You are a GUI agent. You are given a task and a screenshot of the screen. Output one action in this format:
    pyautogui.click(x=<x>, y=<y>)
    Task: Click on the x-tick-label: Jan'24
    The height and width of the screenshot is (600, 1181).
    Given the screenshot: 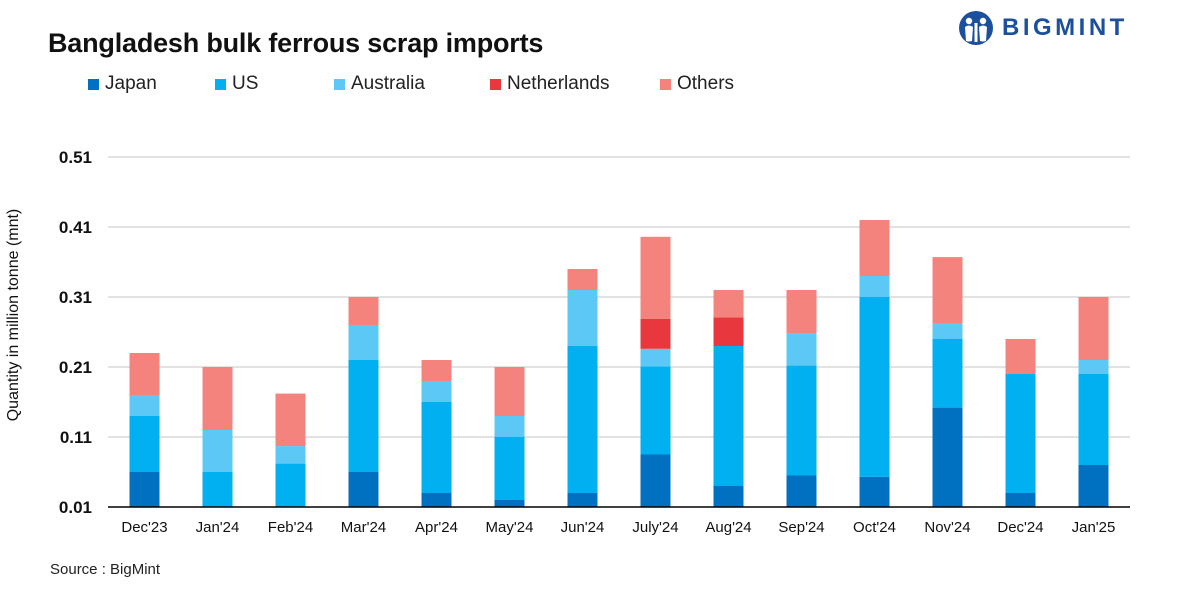 What is the action you would take?
    pyautogui.click(x=218, y=527)
    